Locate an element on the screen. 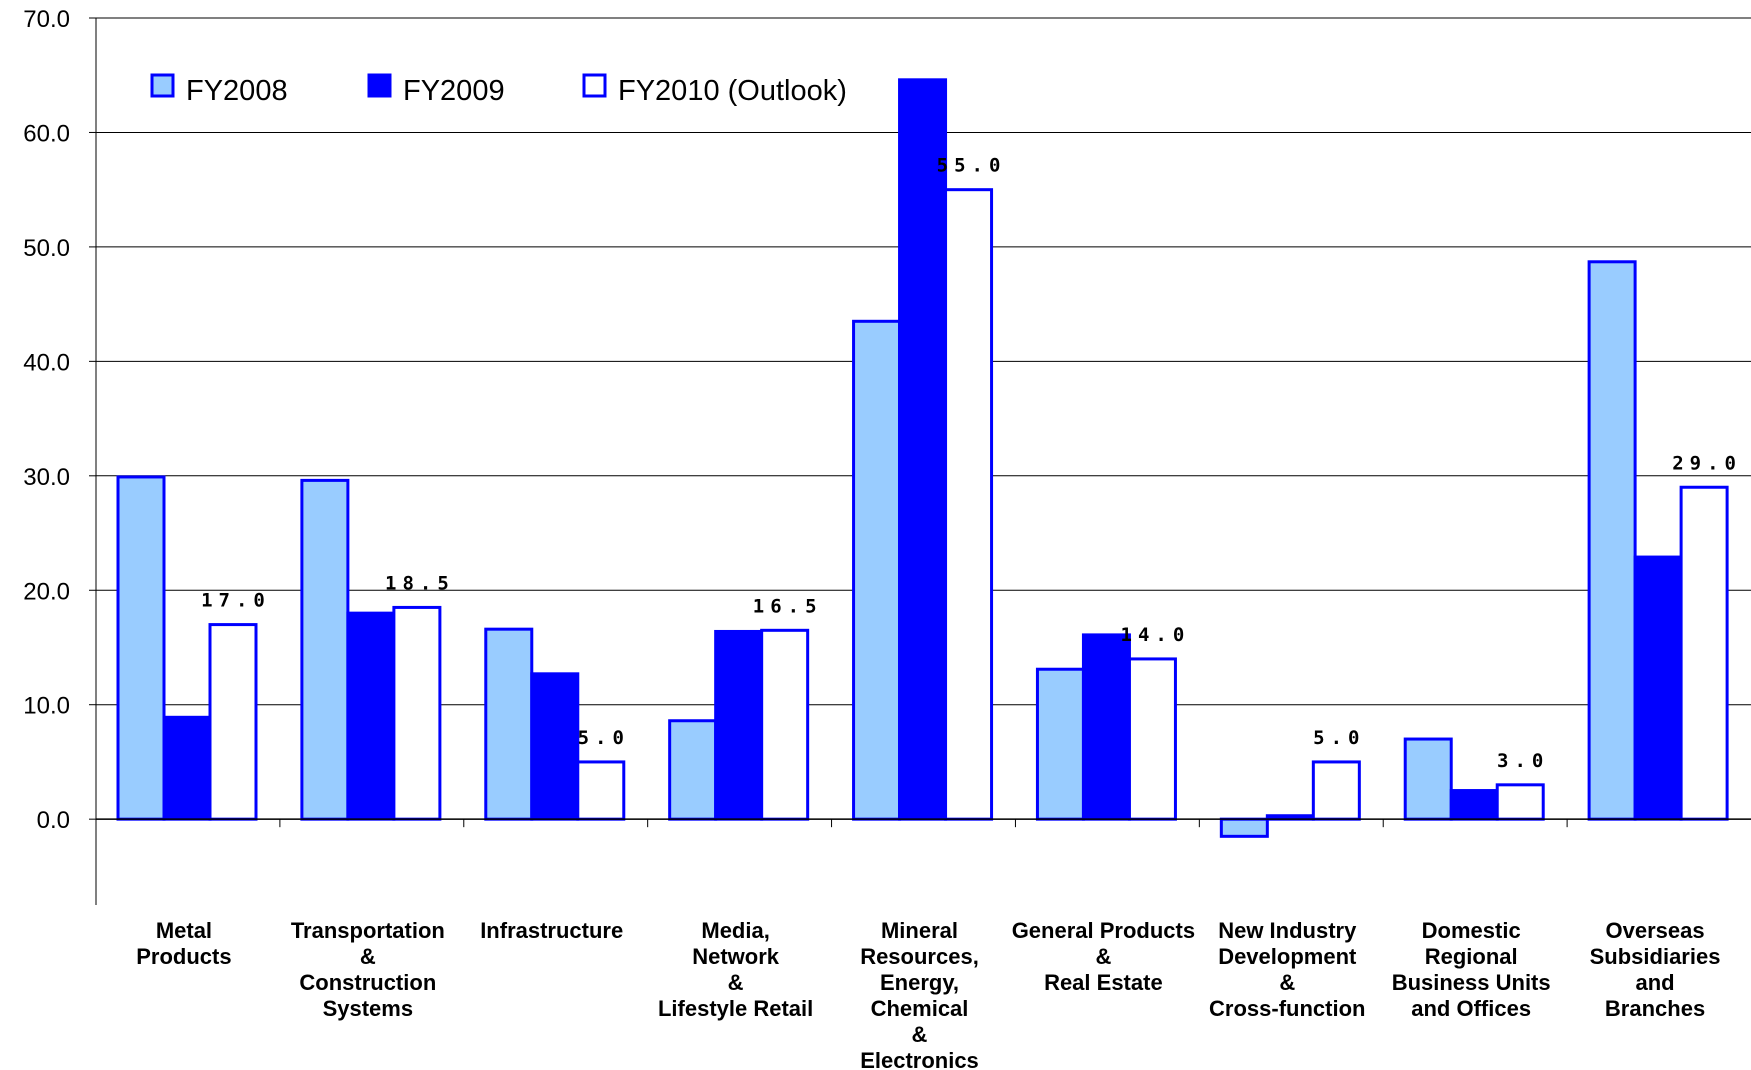 Image resolution: width=1751 pixels, height=1070 pixels. y-tick-label: 20.0 is located at coordinates (46, 591).